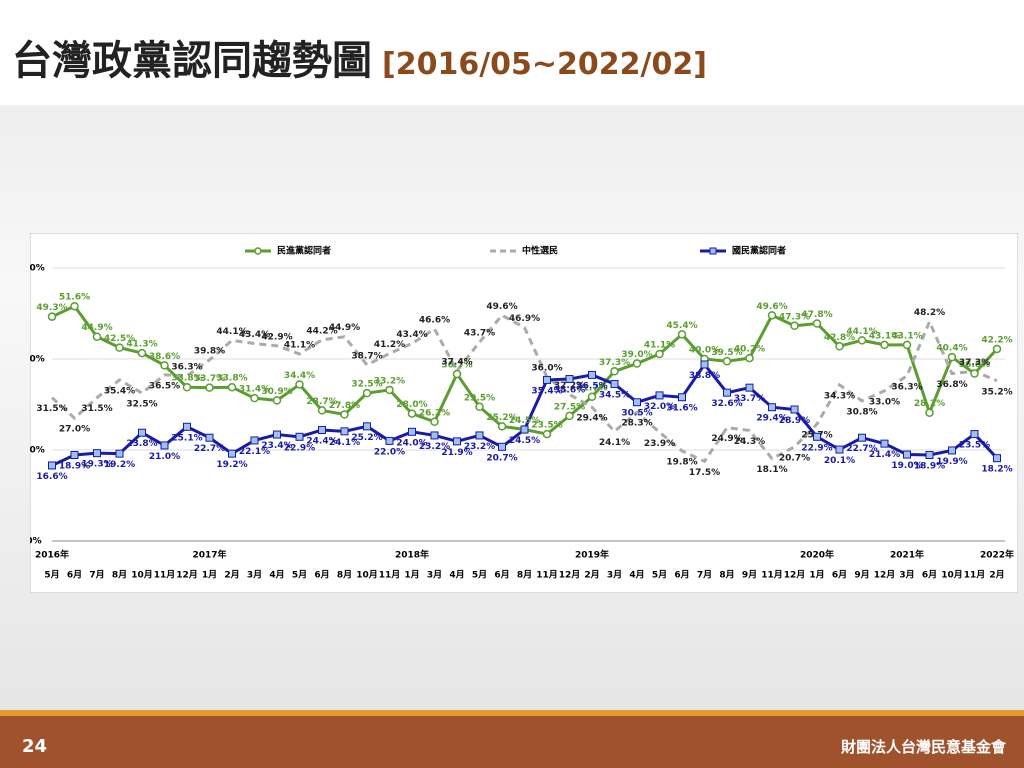  I want to click on year-label: 2017年, so click(209, 555).